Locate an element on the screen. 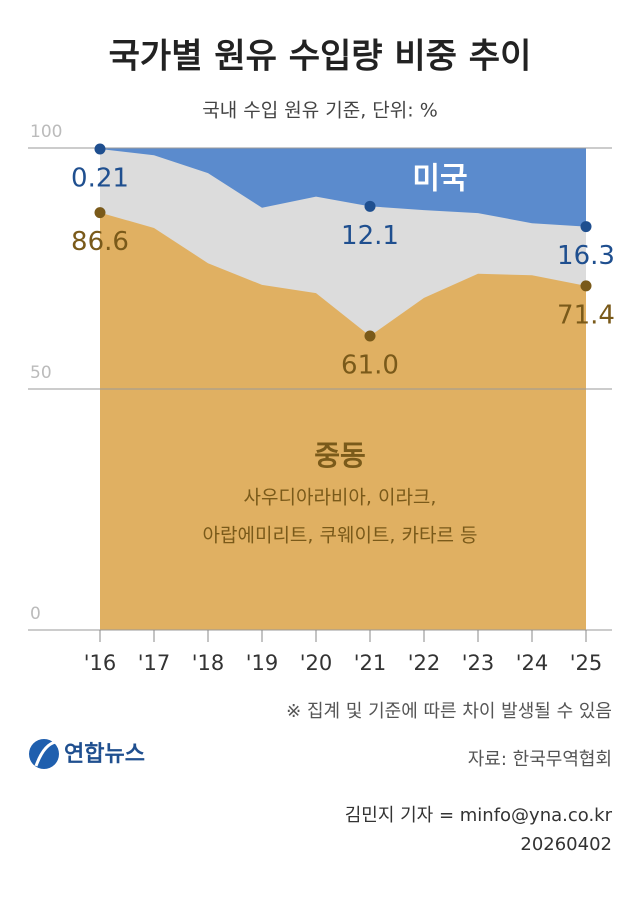 This screenshot has height=922, width=640. value-label: 12.1 is located at coordinates (370, 236).